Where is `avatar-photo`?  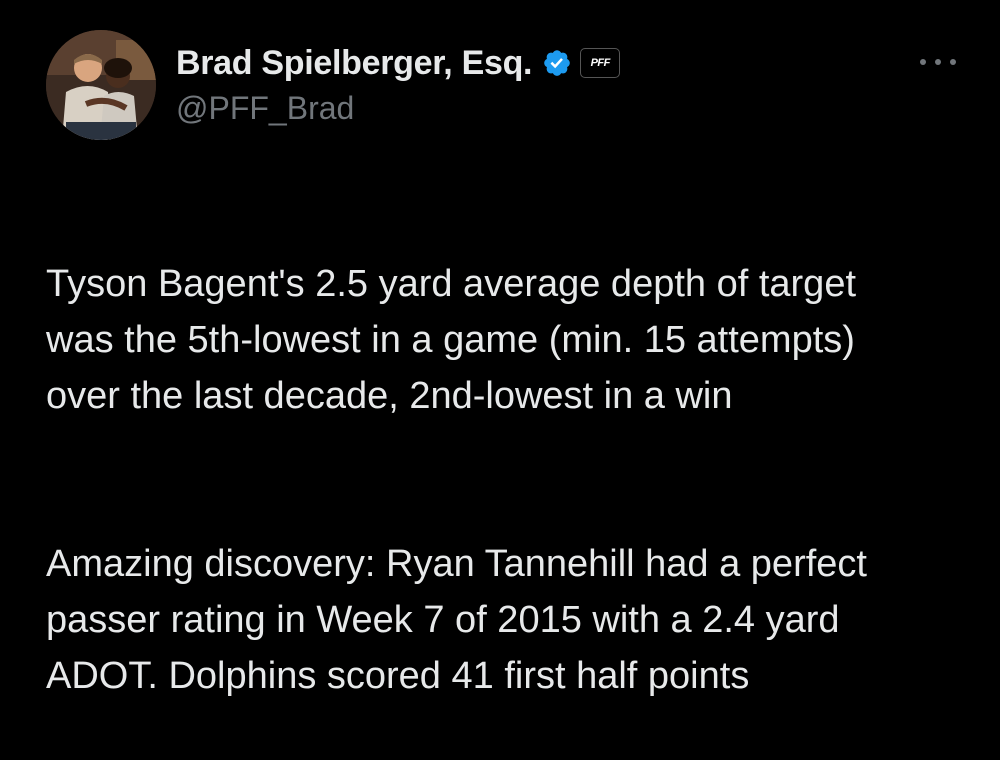
avatar-photo is located at coordinates (101, 85).